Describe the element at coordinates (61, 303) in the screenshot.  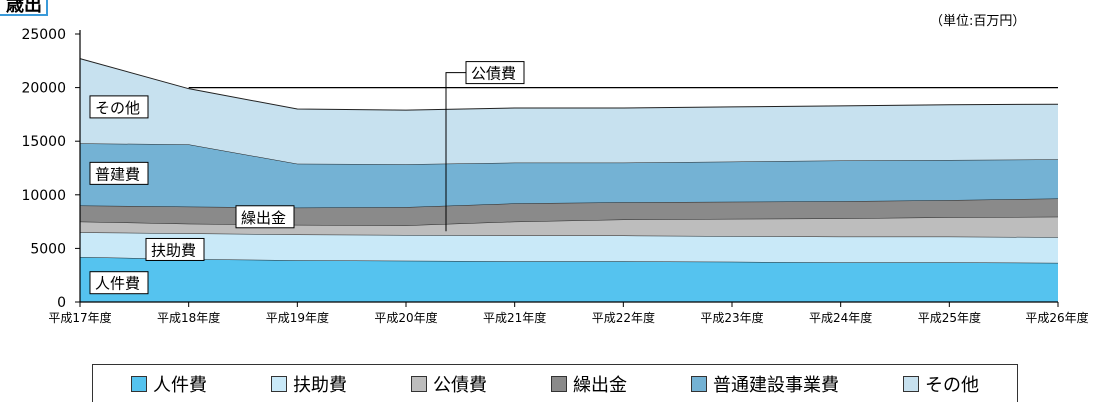
I see `y-tick-label-0: 0` at that location.